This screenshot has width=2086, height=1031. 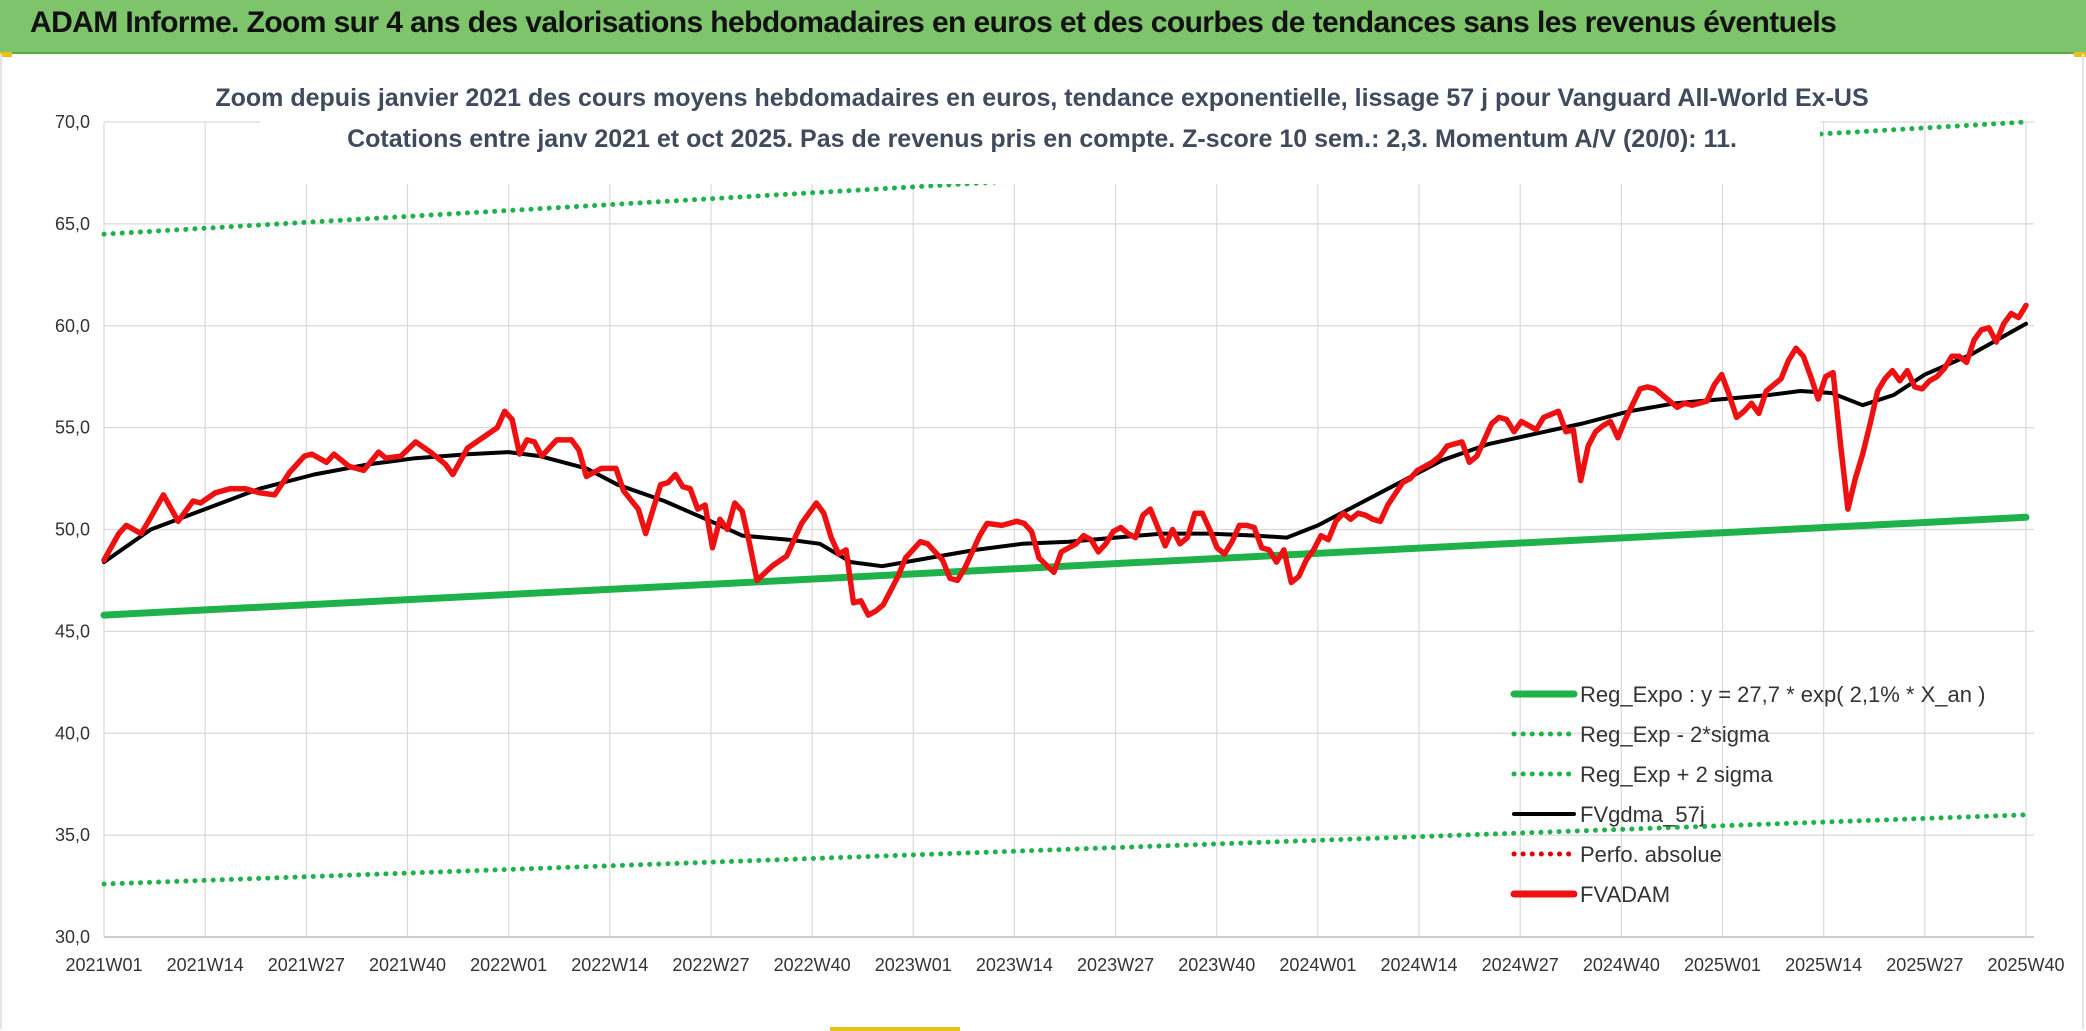 What do you see at coordinates (2025, 965) in the screenshot?
I see `x-tick-label: 2025W40` at bounding box center [2025, 965].